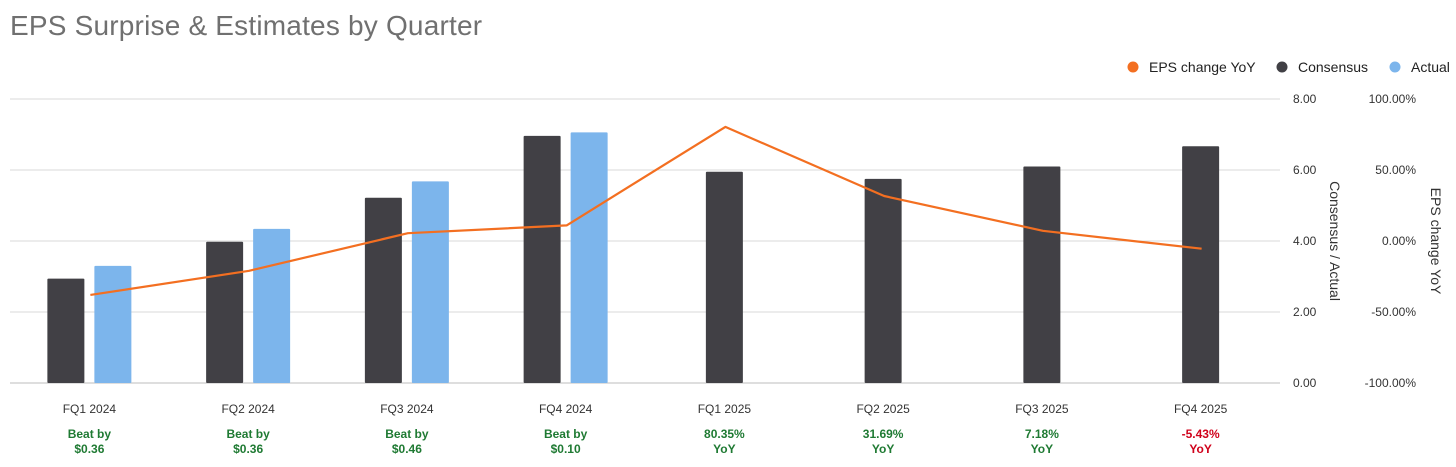 This screenshot has width=1456, height=467. What do you see at coordinates (1436, 241) in the screenshot?
I see `right-axis-title: EPS change YoY` at bounding box center [1436, 241].